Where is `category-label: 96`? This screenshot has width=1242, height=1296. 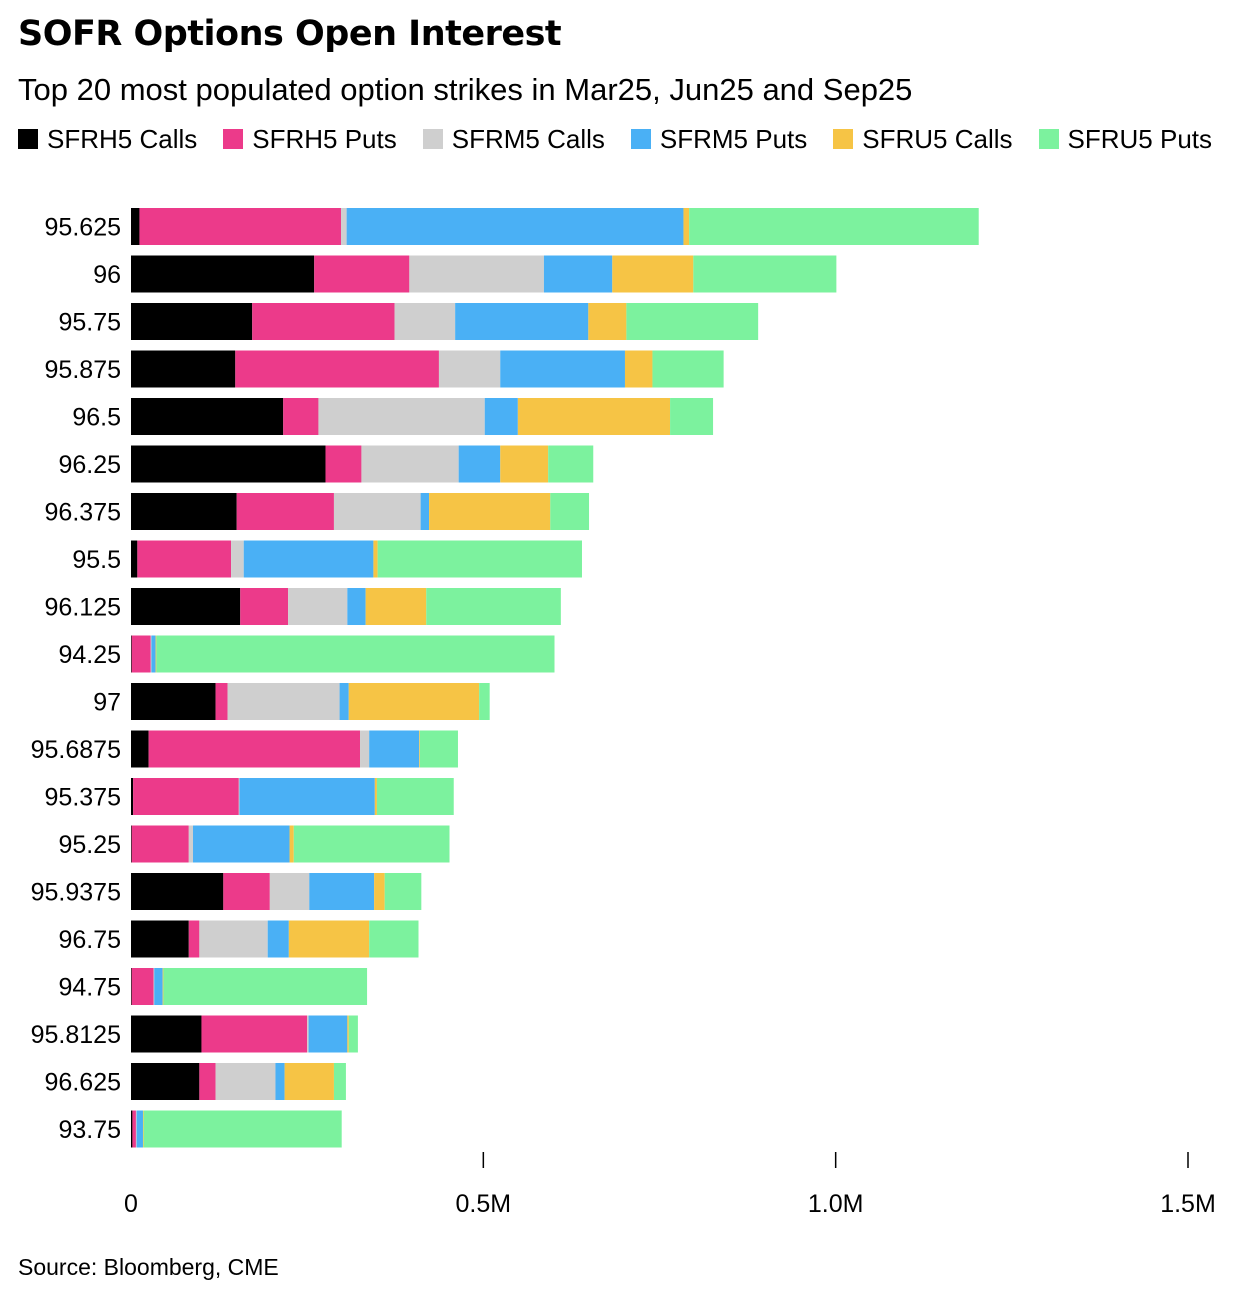
category-label: 96 is located at coordinates (107, 275).